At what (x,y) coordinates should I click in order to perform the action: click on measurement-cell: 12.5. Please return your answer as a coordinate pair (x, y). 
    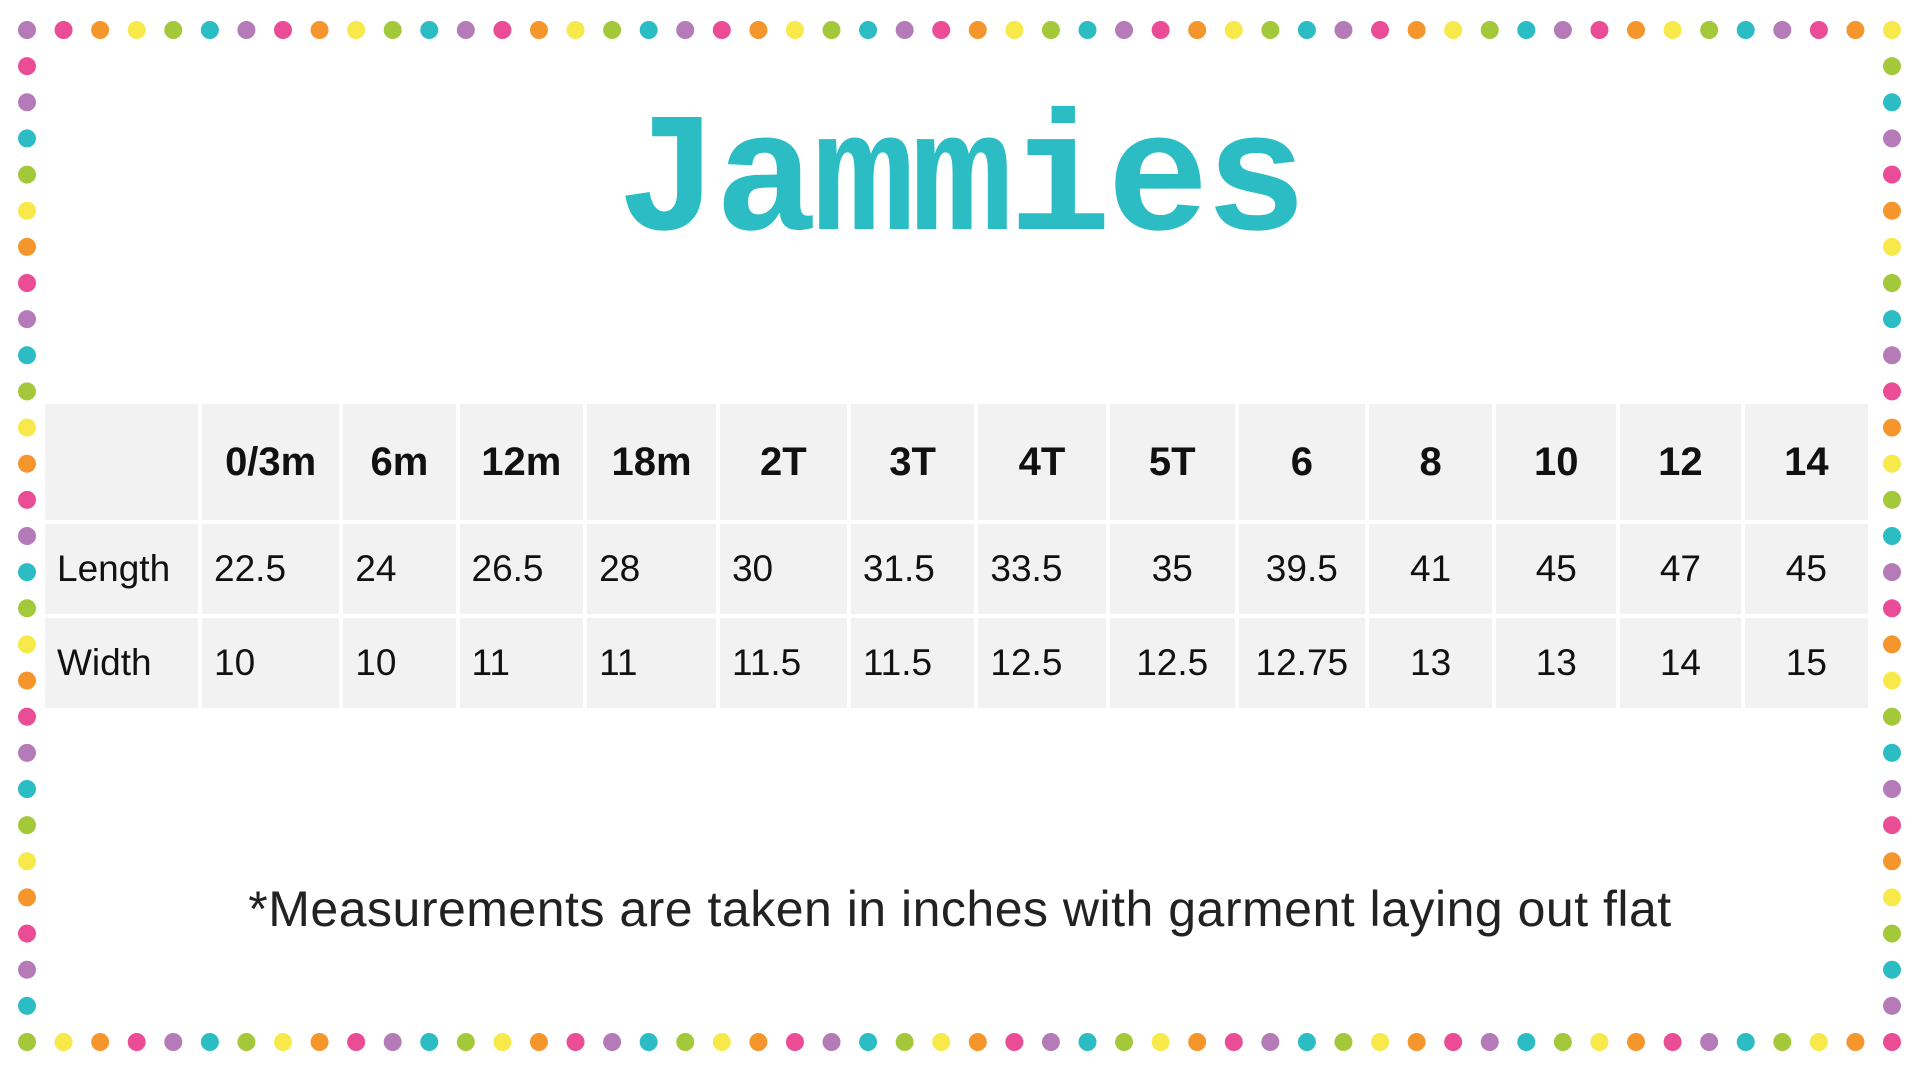
    Looking at the image, I should click on (1172, 663).